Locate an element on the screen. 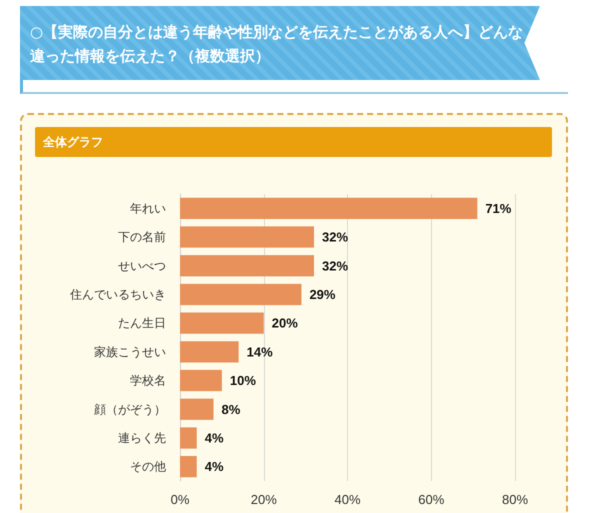 This screenshot has height=513, width=590. x-tick-label: 0% is located at coordinates (180, 499).